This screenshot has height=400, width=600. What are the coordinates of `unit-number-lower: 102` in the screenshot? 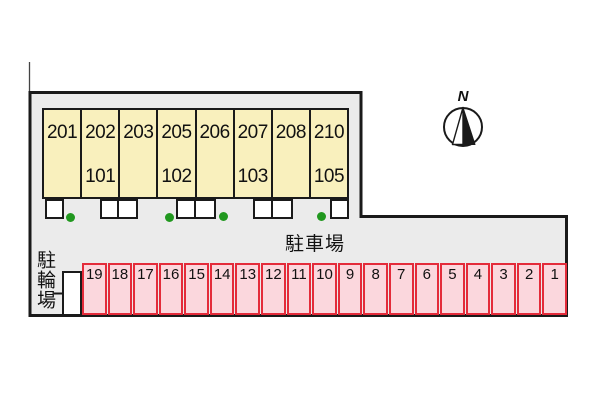 It's located at (176, 176).